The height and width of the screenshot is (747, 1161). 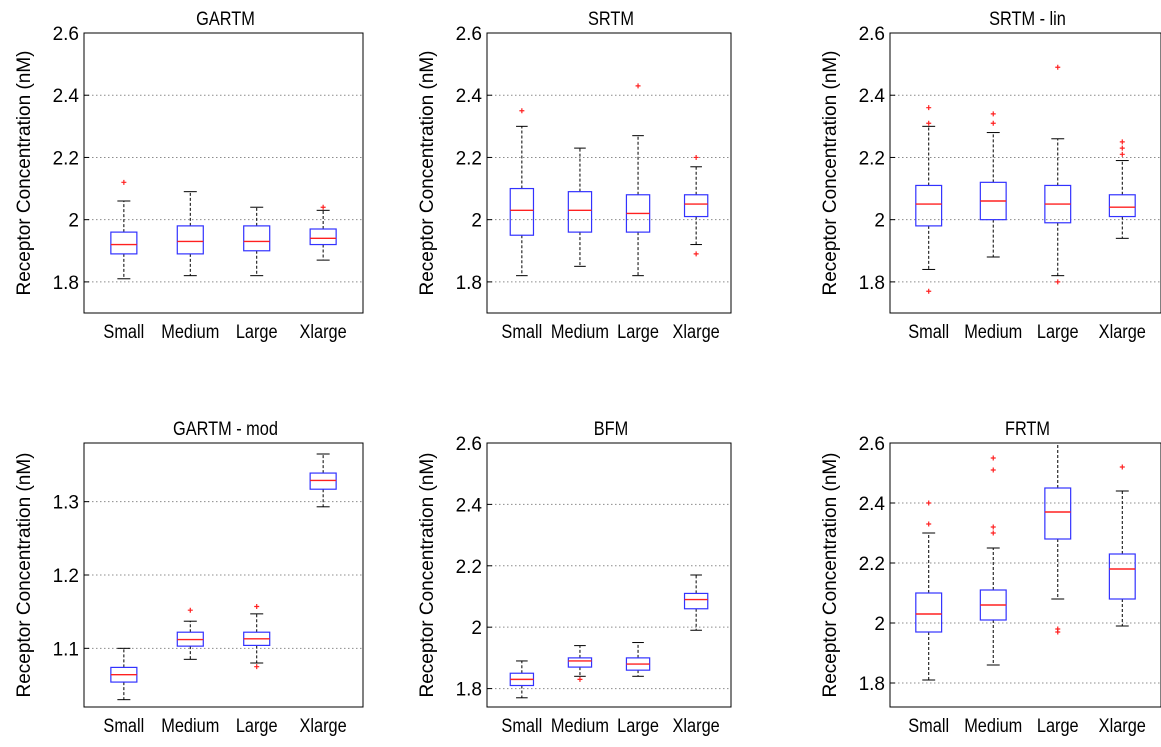 I want to click on y-tick-label: 1.2, so click(x=66, y=576).